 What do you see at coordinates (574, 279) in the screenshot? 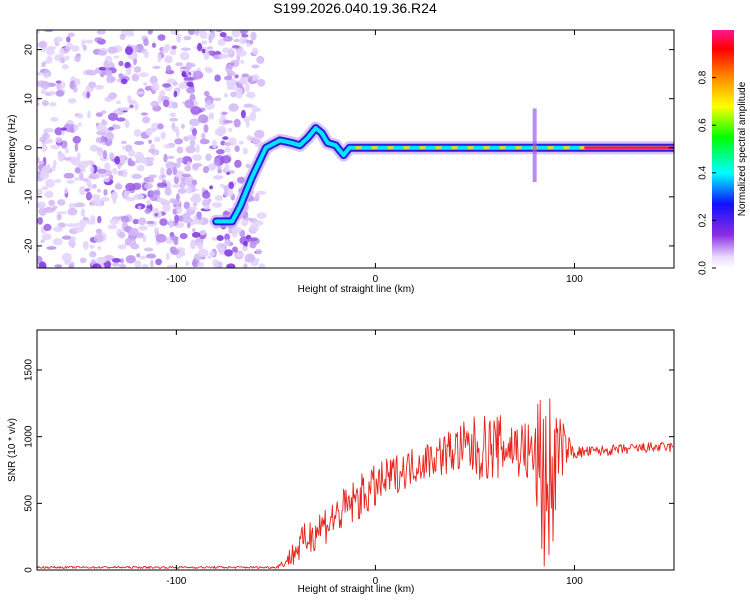
I see `x-tick-label: 100` at bounding box center [574, 279].